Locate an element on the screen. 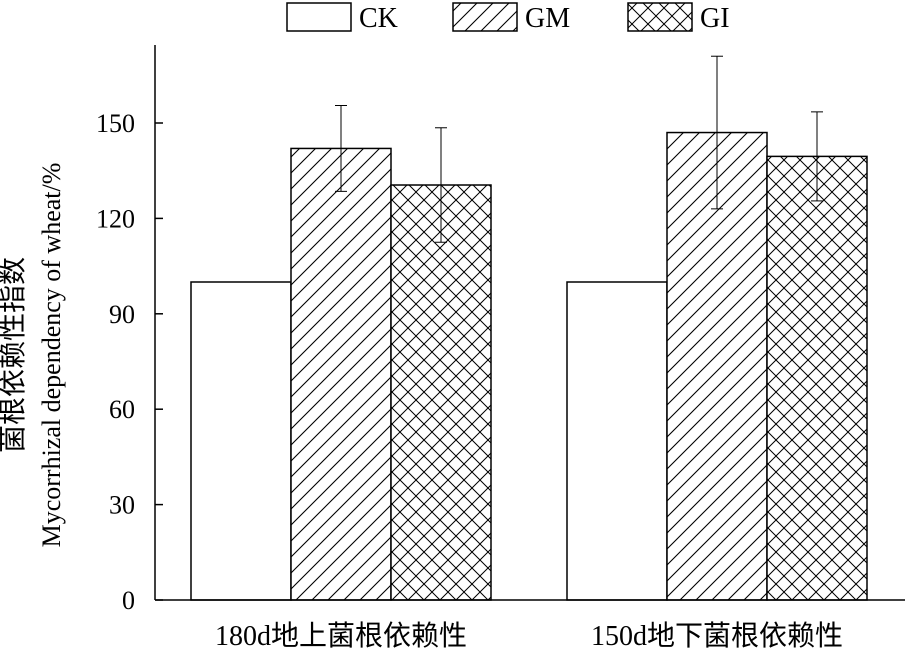 The height and width of the screenshot is (652, 907). x-tick-label-1: 150d地下菌根依赖性 is located at coordinates (717, 636).